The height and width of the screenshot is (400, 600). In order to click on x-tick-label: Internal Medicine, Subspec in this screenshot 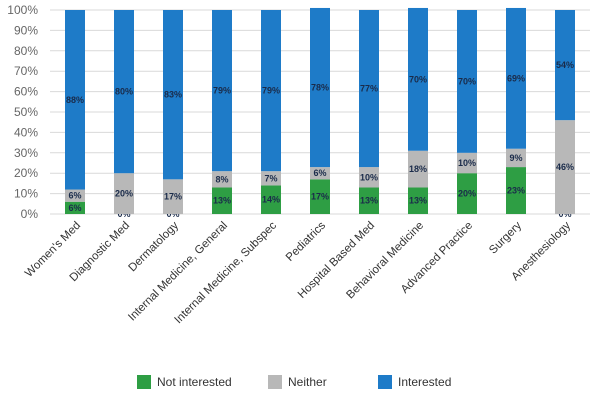, I will do `click(226, 272)`.